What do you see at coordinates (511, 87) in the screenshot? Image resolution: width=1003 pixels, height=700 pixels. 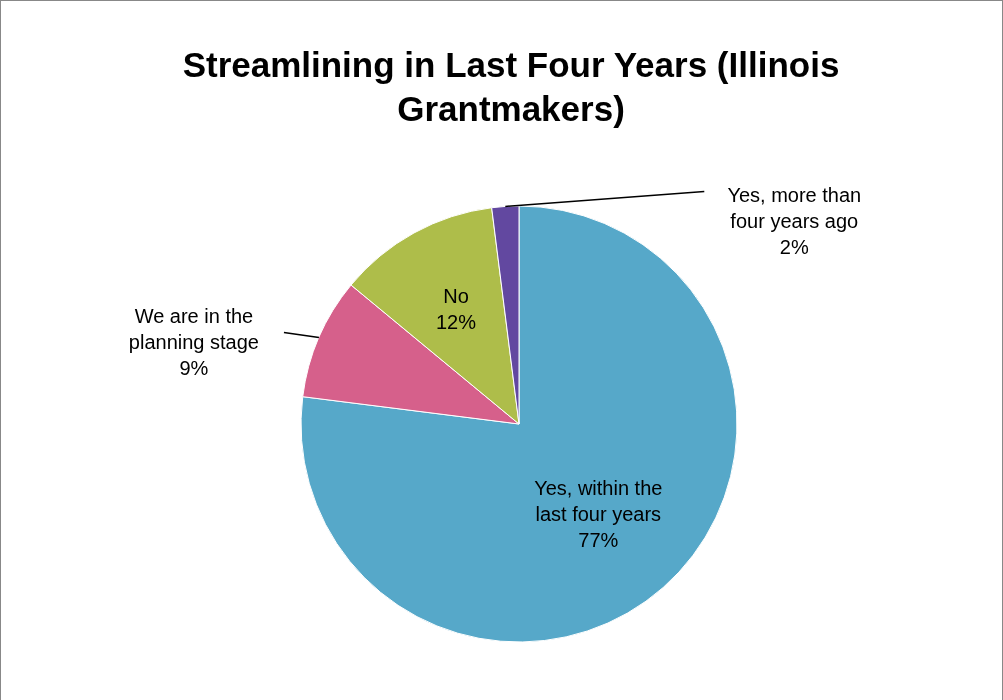 I see `chart-title: Streamlining in Last Four Years (Illinois Grantmakers)` at bounding box center [511, 87].